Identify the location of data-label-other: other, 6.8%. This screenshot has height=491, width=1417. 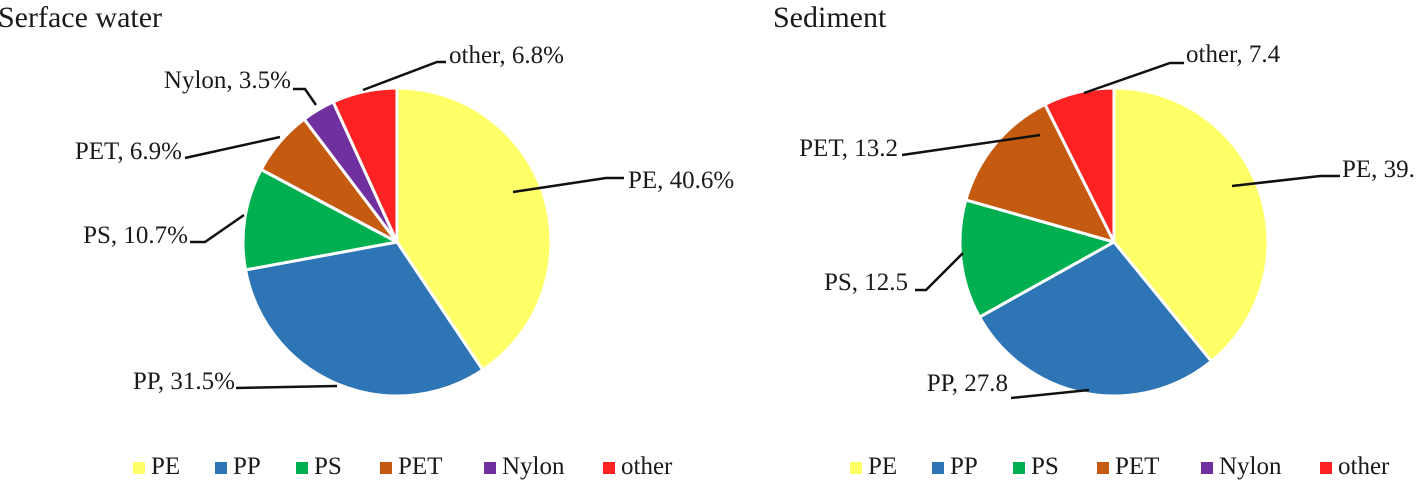
(506, 55).